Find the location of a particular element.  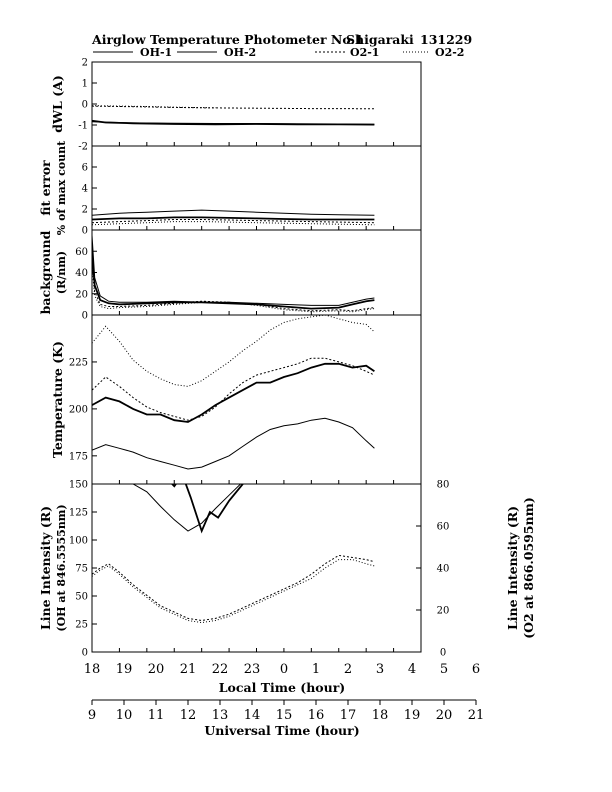

chart-title: Airglow Temperature Photometer No.1 is located at coordinates (227, 39).